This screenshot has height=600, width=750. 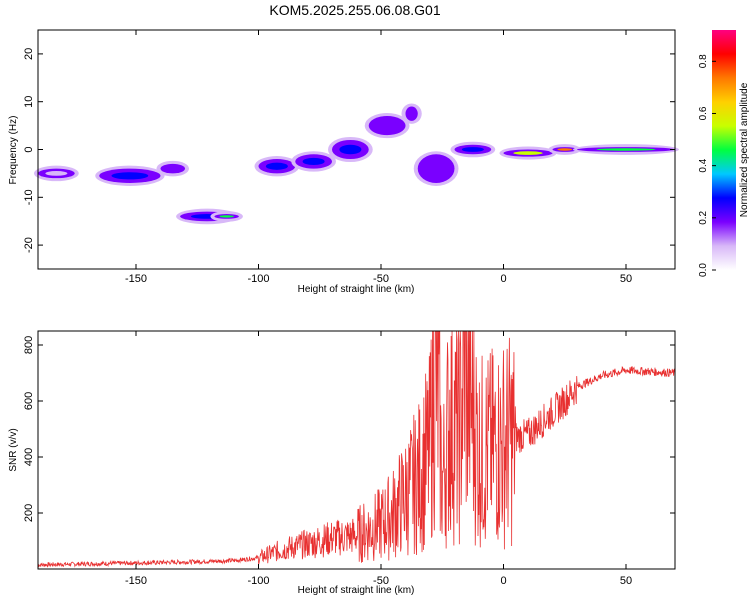 What do you see at coordinates (29, 197) in the screenshot?
I see `y-tick-label: -10` at bounding box center [29, 197].